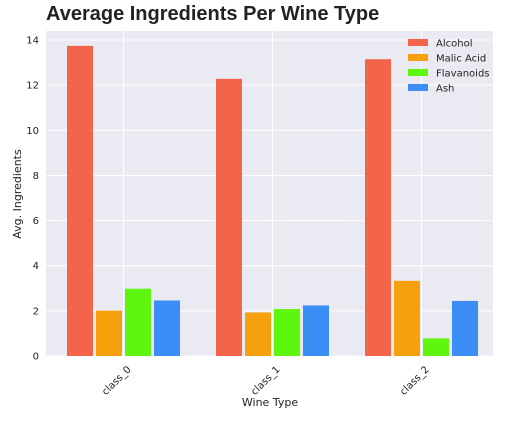  Describe the element at coordinates (36, 311) in the screenshot. I see `y-tick-label: 2` at that location.